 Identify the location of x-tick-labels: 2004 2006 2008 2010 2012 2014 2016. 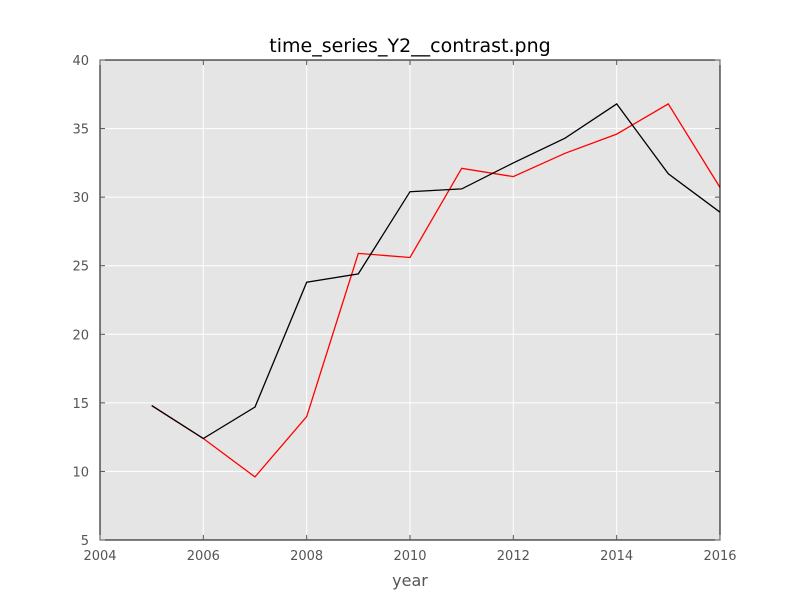
(409, 556).